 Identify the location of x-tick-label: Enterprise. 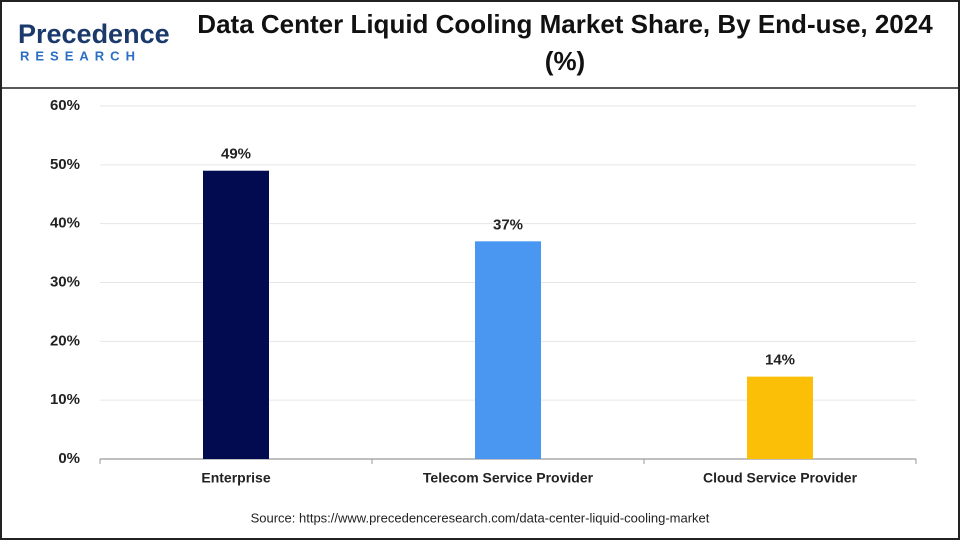
(235, 478).